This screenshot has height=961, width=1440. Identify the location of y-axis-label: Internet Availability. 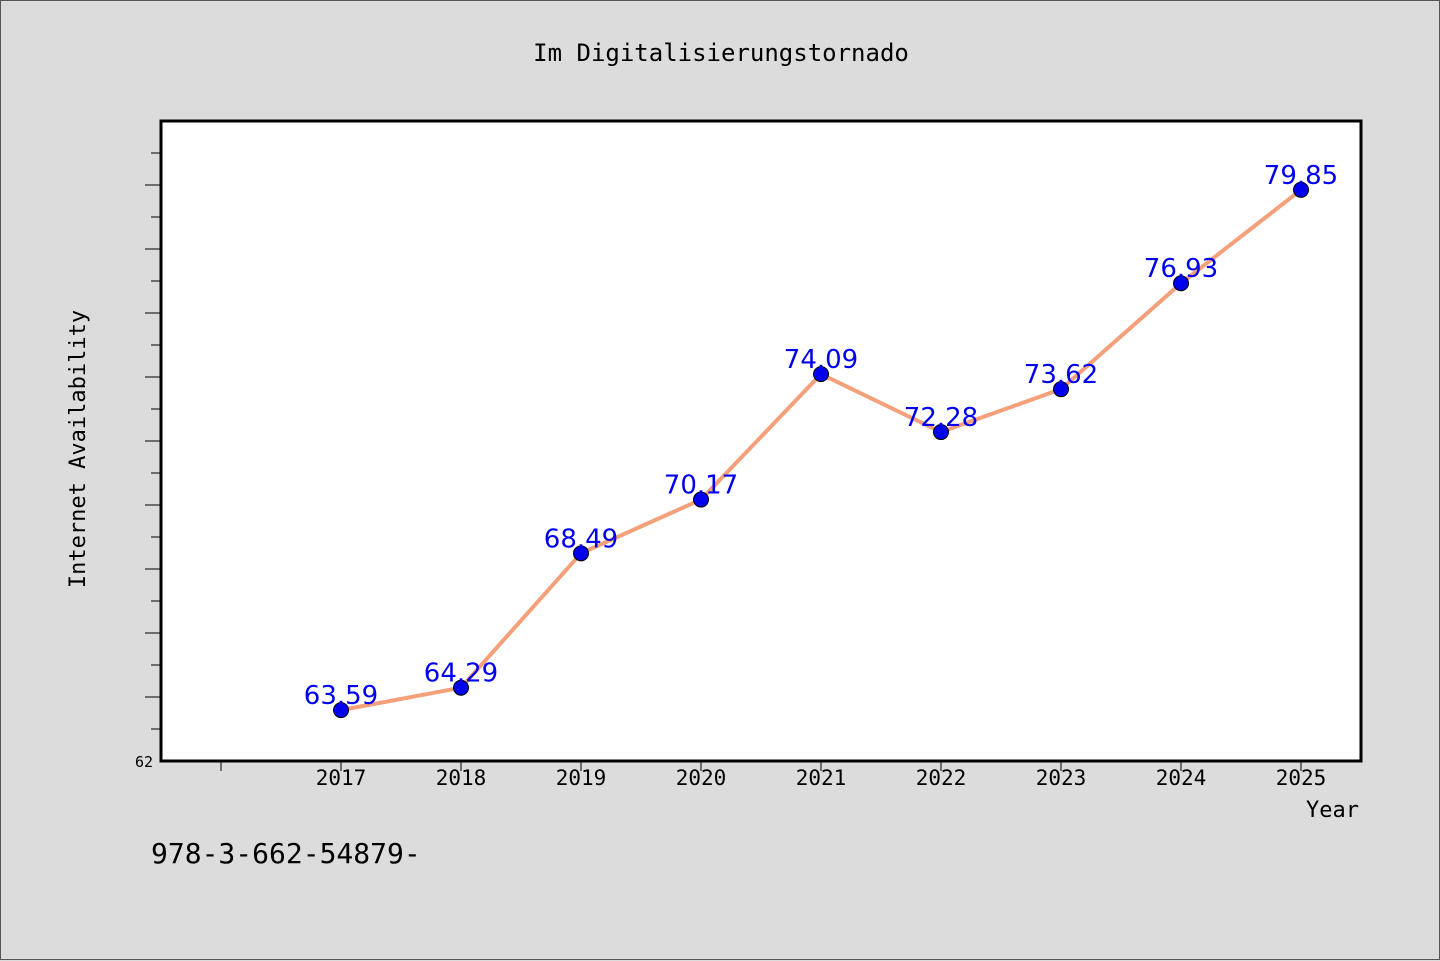
(78, 449).